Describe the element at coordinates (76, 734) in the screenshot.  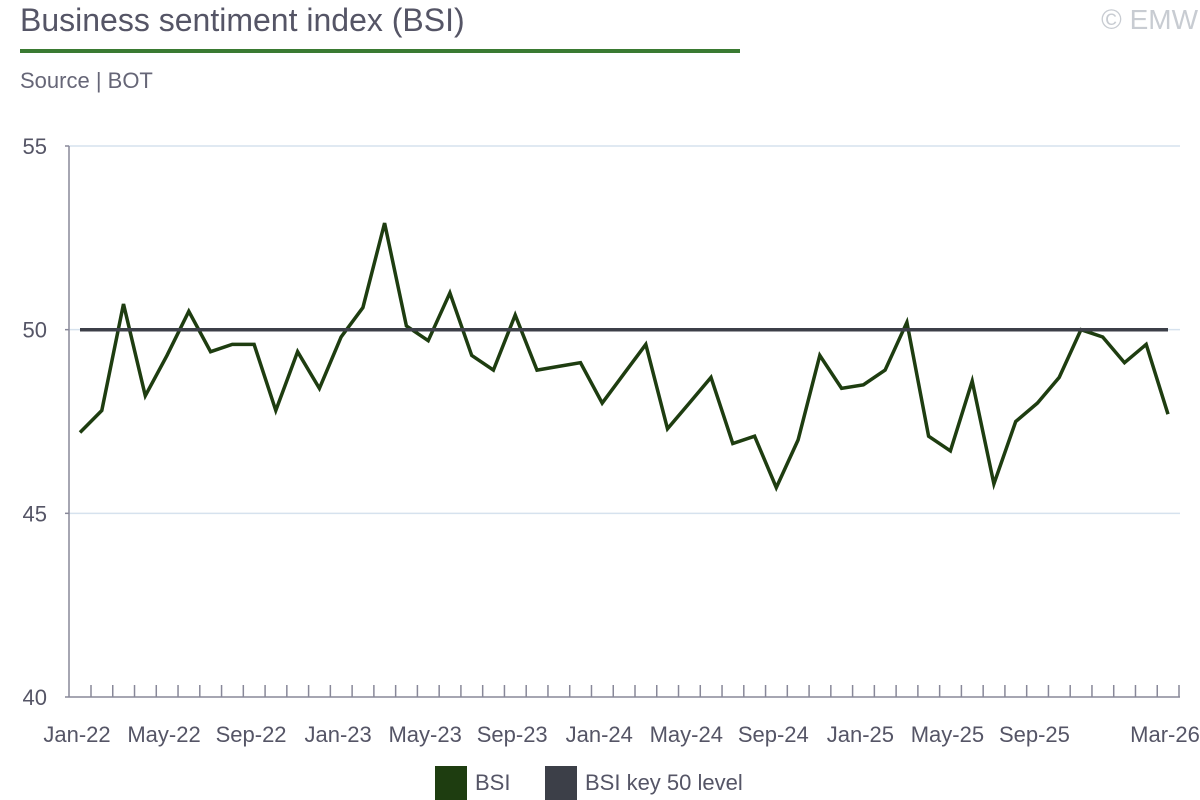
I see `x-tick-label-Jan-22: Jan-22` at that location.